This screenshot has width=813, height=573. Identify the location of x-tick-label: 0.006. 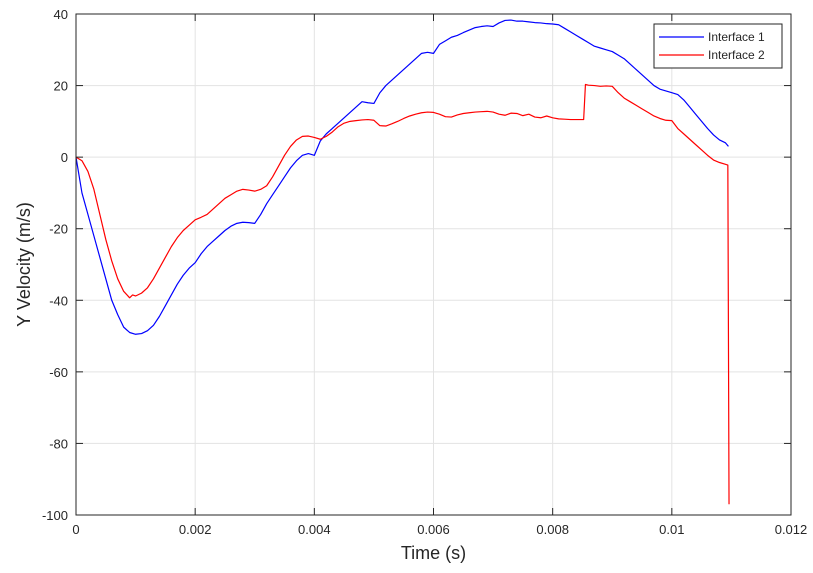
(433, 529).